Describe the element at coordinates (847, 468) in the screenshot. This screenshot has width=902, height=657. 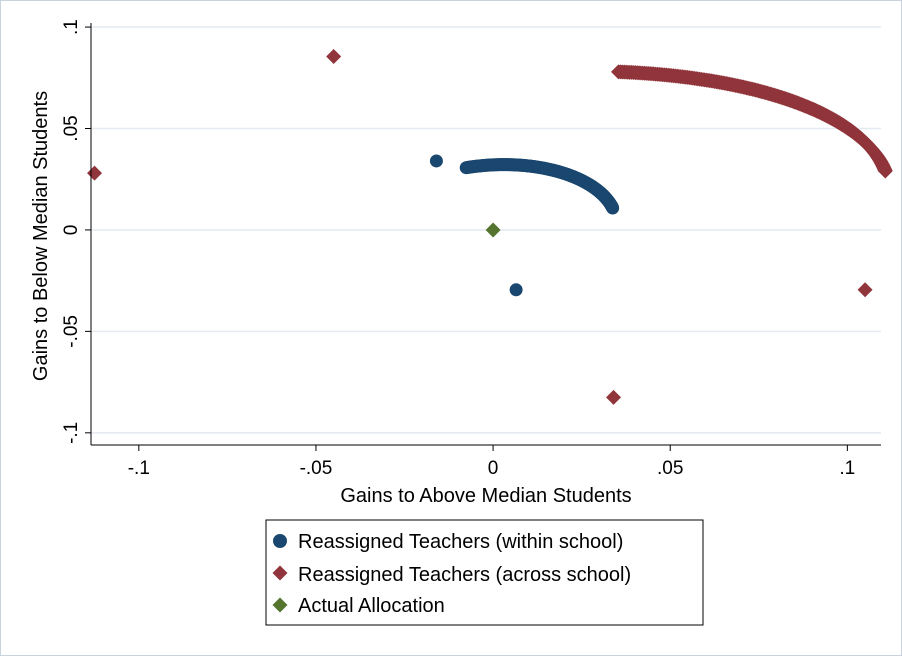
I see `x-tick-label: .1` at that location.